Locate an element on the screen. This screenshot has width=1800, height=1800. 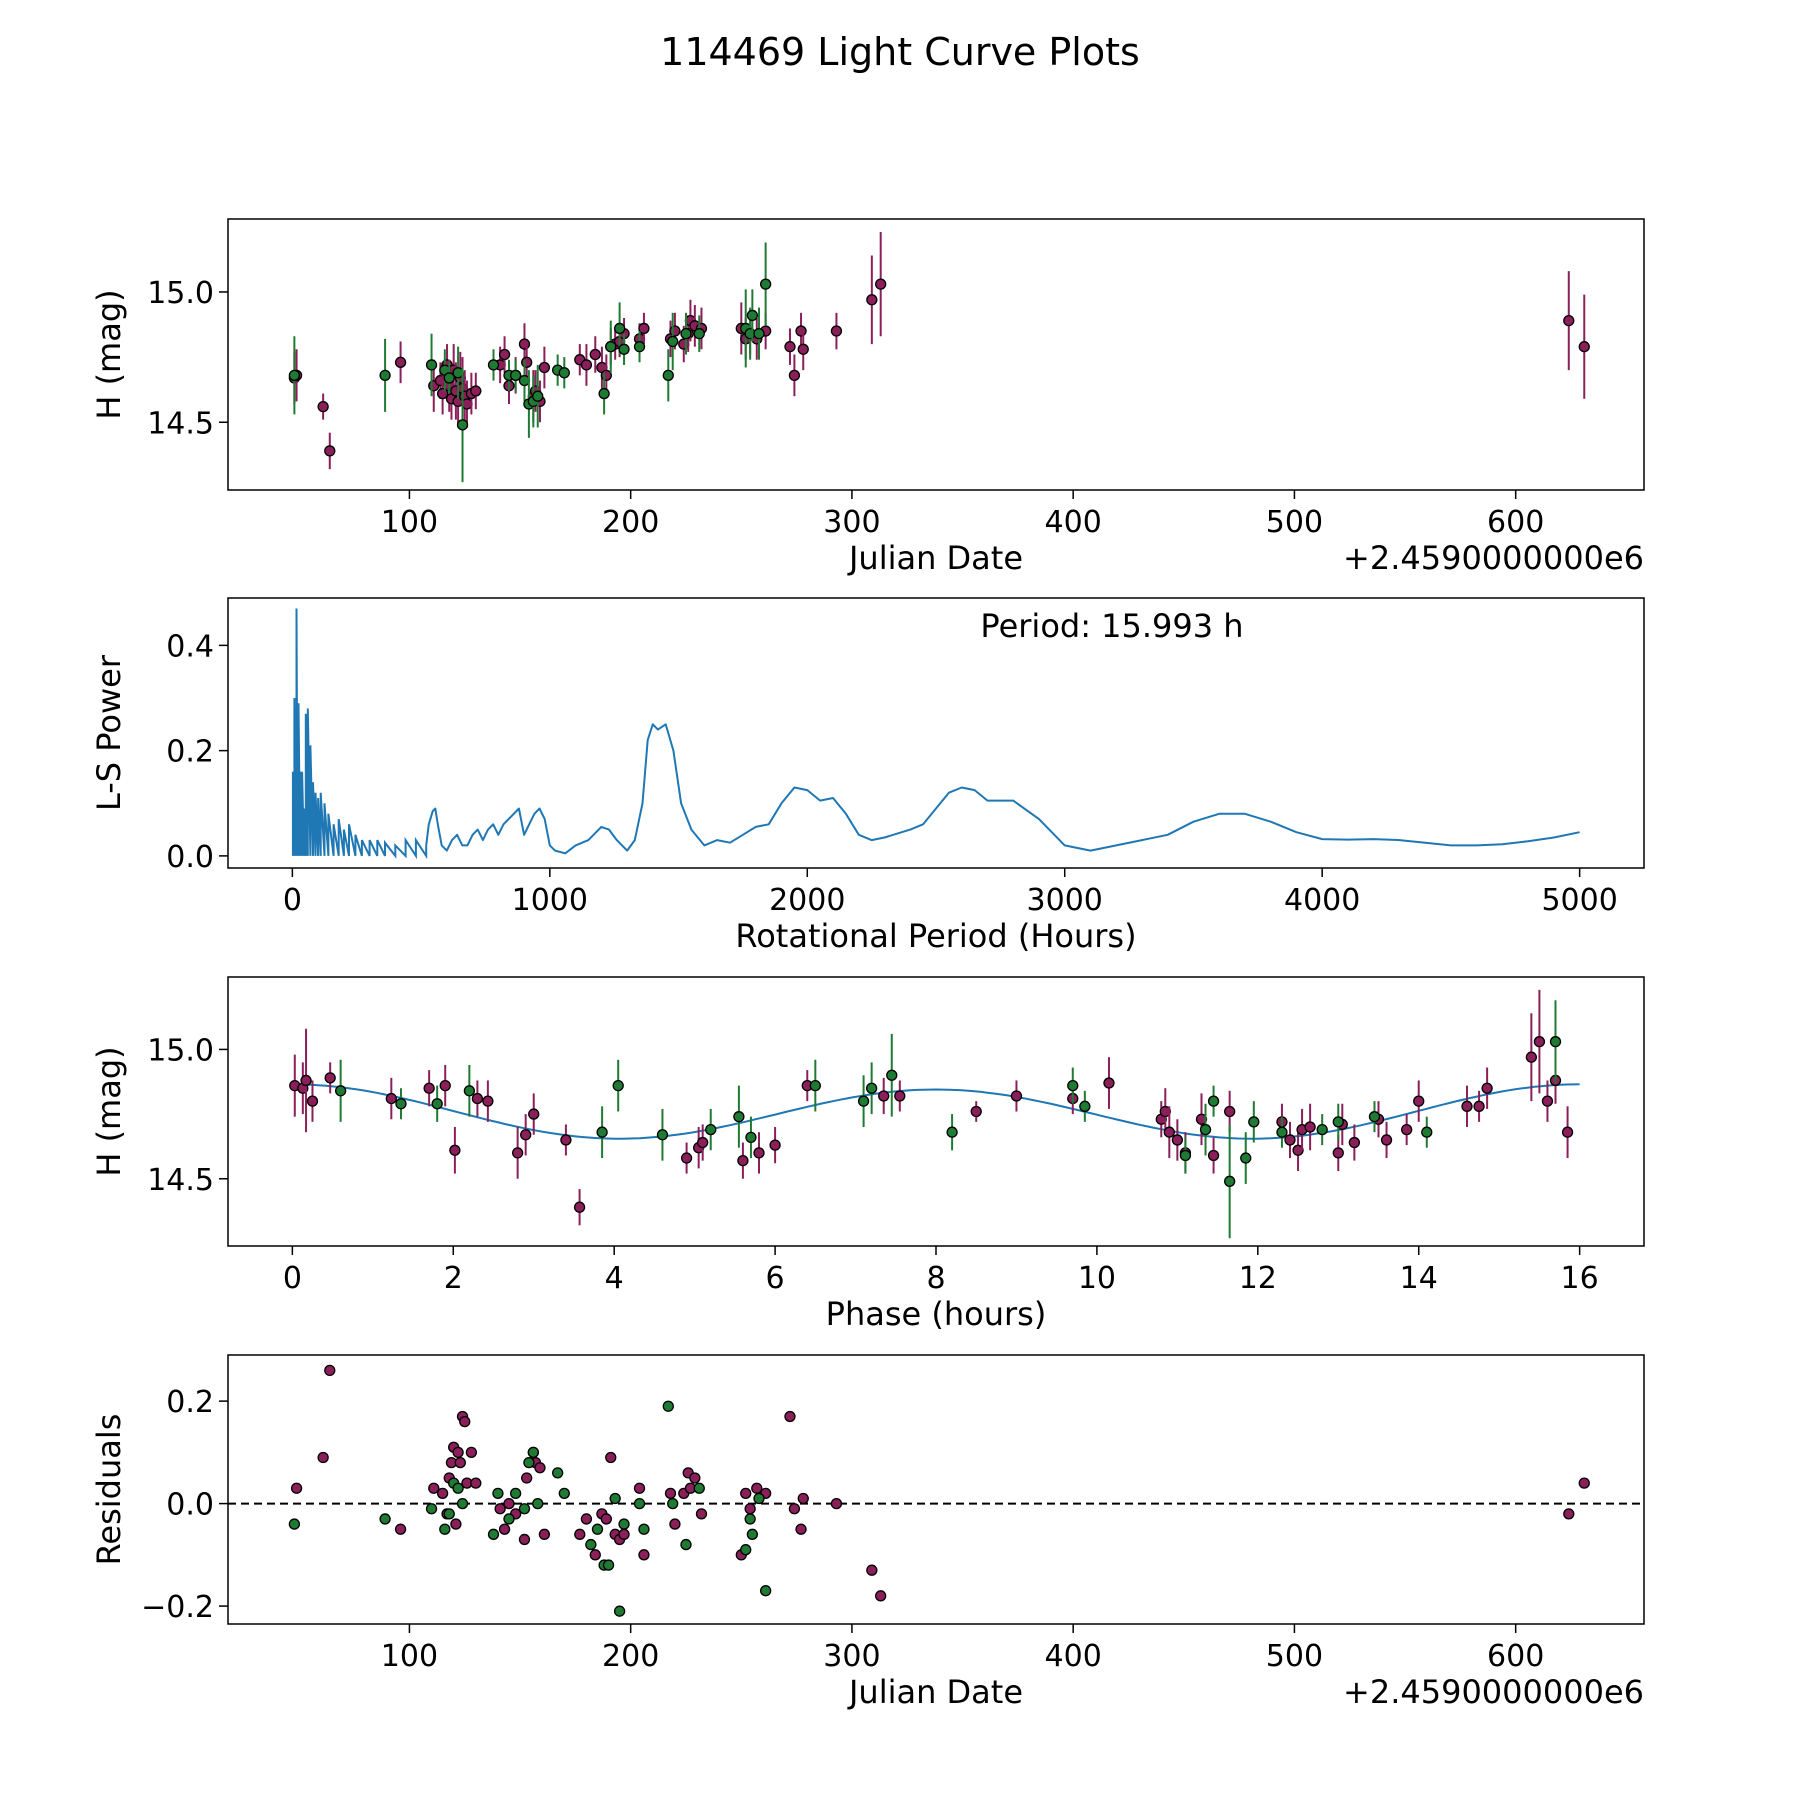
x-tick-label: 200 is located at coordinates (630, 1656).